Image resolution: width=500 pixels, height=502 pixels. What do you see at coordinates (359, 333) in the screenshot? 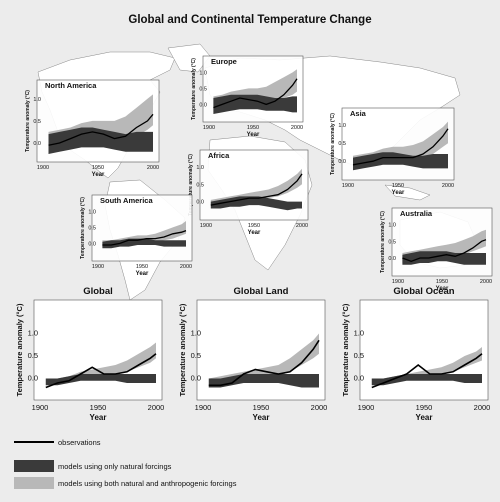
I see `global-ocean-ytick: 1.0` at bounding box center [359, 333].